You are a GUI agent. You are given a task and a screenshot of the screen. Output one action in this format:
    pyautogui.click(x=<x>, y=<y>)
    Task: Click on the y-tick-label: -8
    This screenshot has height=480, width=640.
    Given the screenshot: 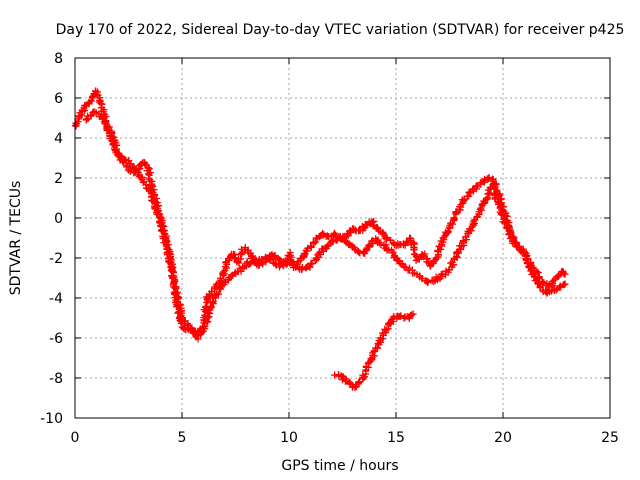 What is the action you would take?
    pyautogui.click(x=56, y=379)
    